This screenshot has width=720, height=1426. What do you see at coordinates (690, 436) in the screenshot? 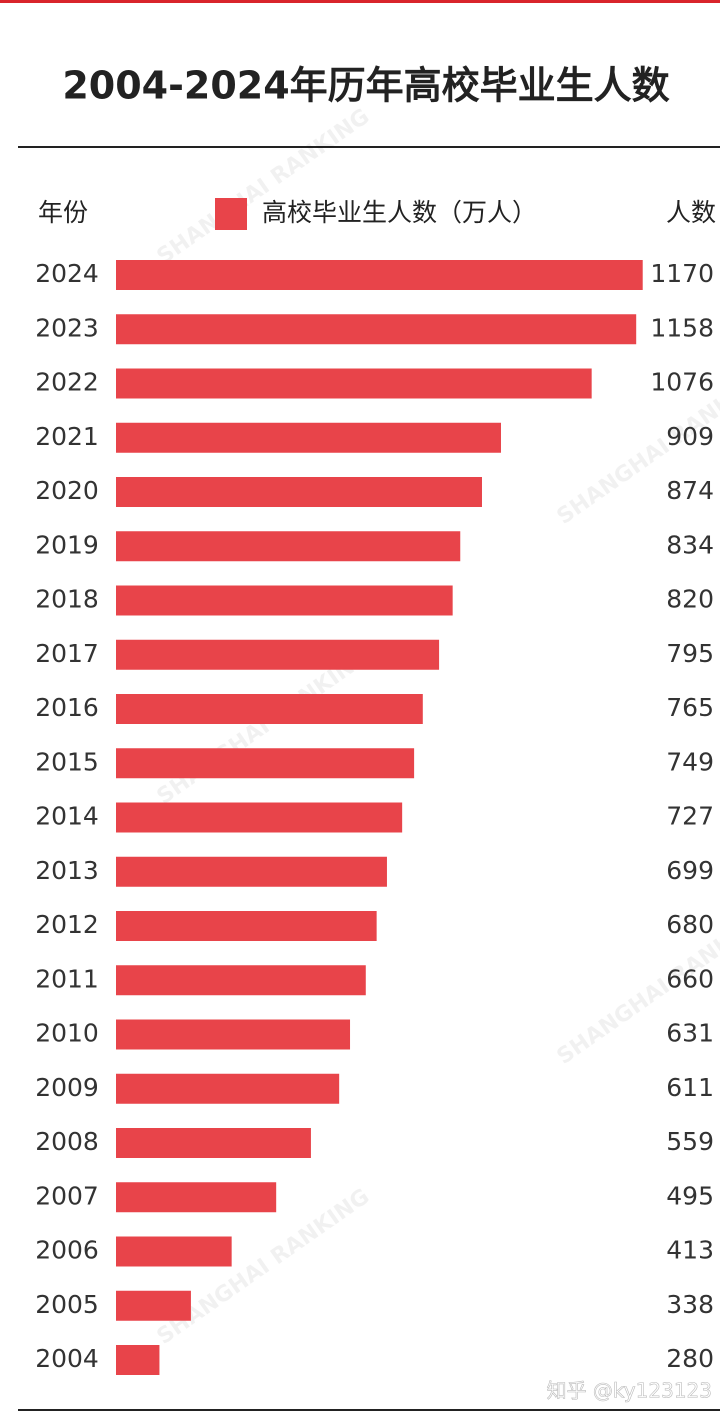
I see `value-label: 909` at bounding box center [690, 436].